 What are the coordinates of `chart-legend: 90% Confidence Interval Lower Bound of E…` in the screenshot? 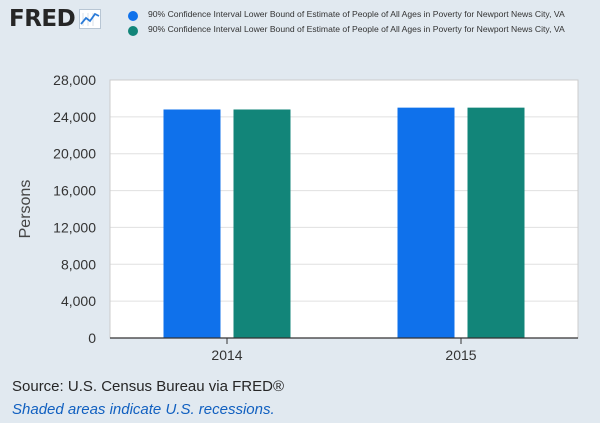 It's located at (361, 23).